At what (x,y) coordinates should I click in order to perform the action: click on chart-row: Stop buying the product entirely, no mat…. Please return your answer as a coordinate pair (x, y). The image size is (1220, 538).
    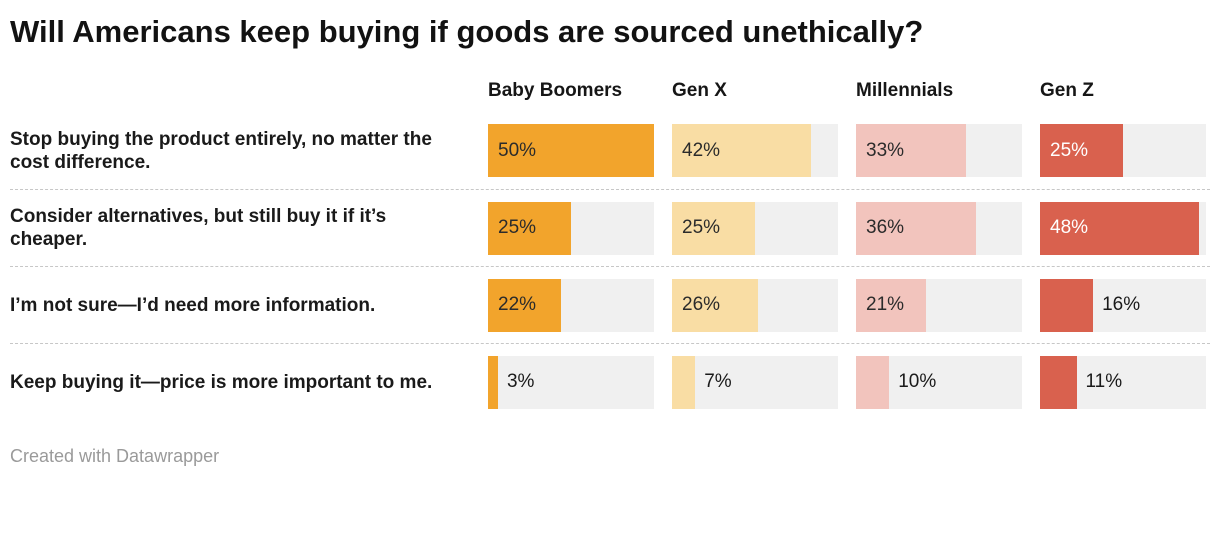
    Looking at the image, I should click on (610, 150).